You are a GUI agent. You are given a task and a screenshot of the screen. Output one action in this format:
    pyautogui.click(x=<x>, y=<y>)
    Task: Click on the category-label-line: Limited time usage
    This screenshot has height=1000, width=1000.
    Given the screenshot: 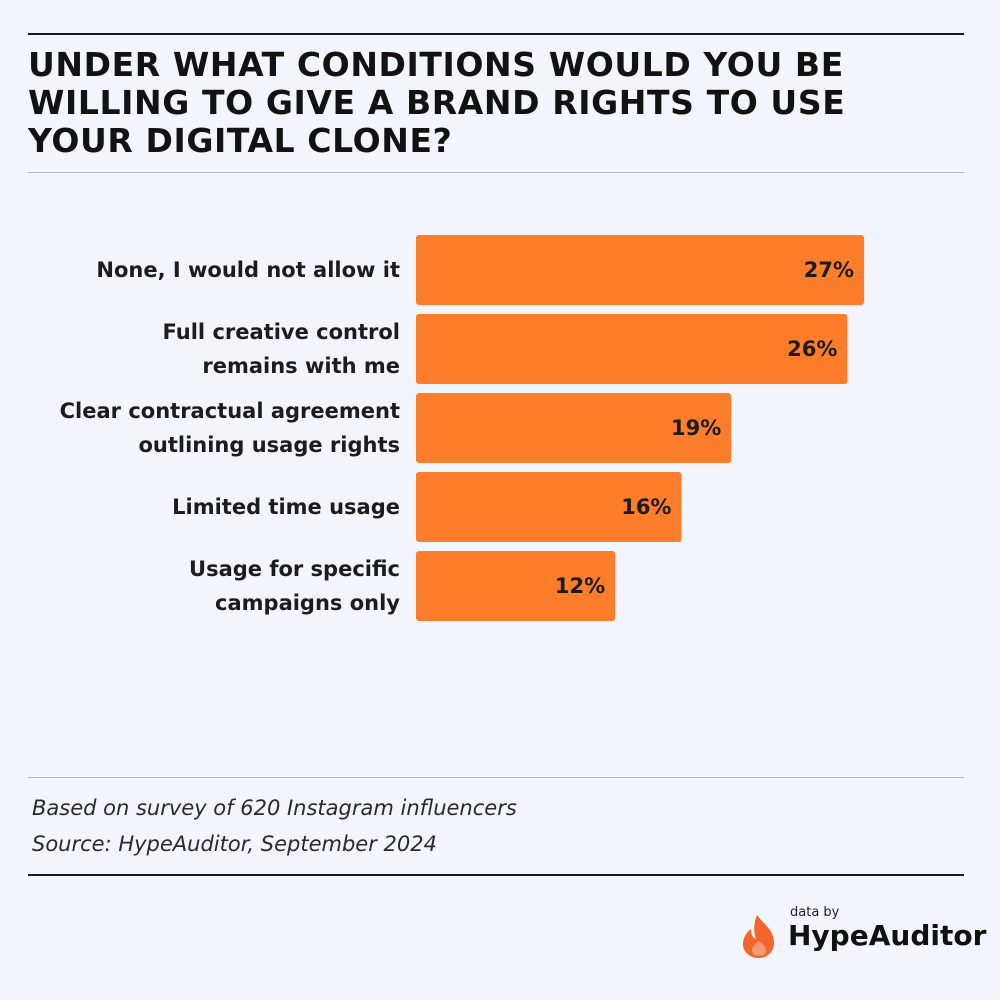 What is the action you would take?
    pyautogui.click(x=286, y=507)
    